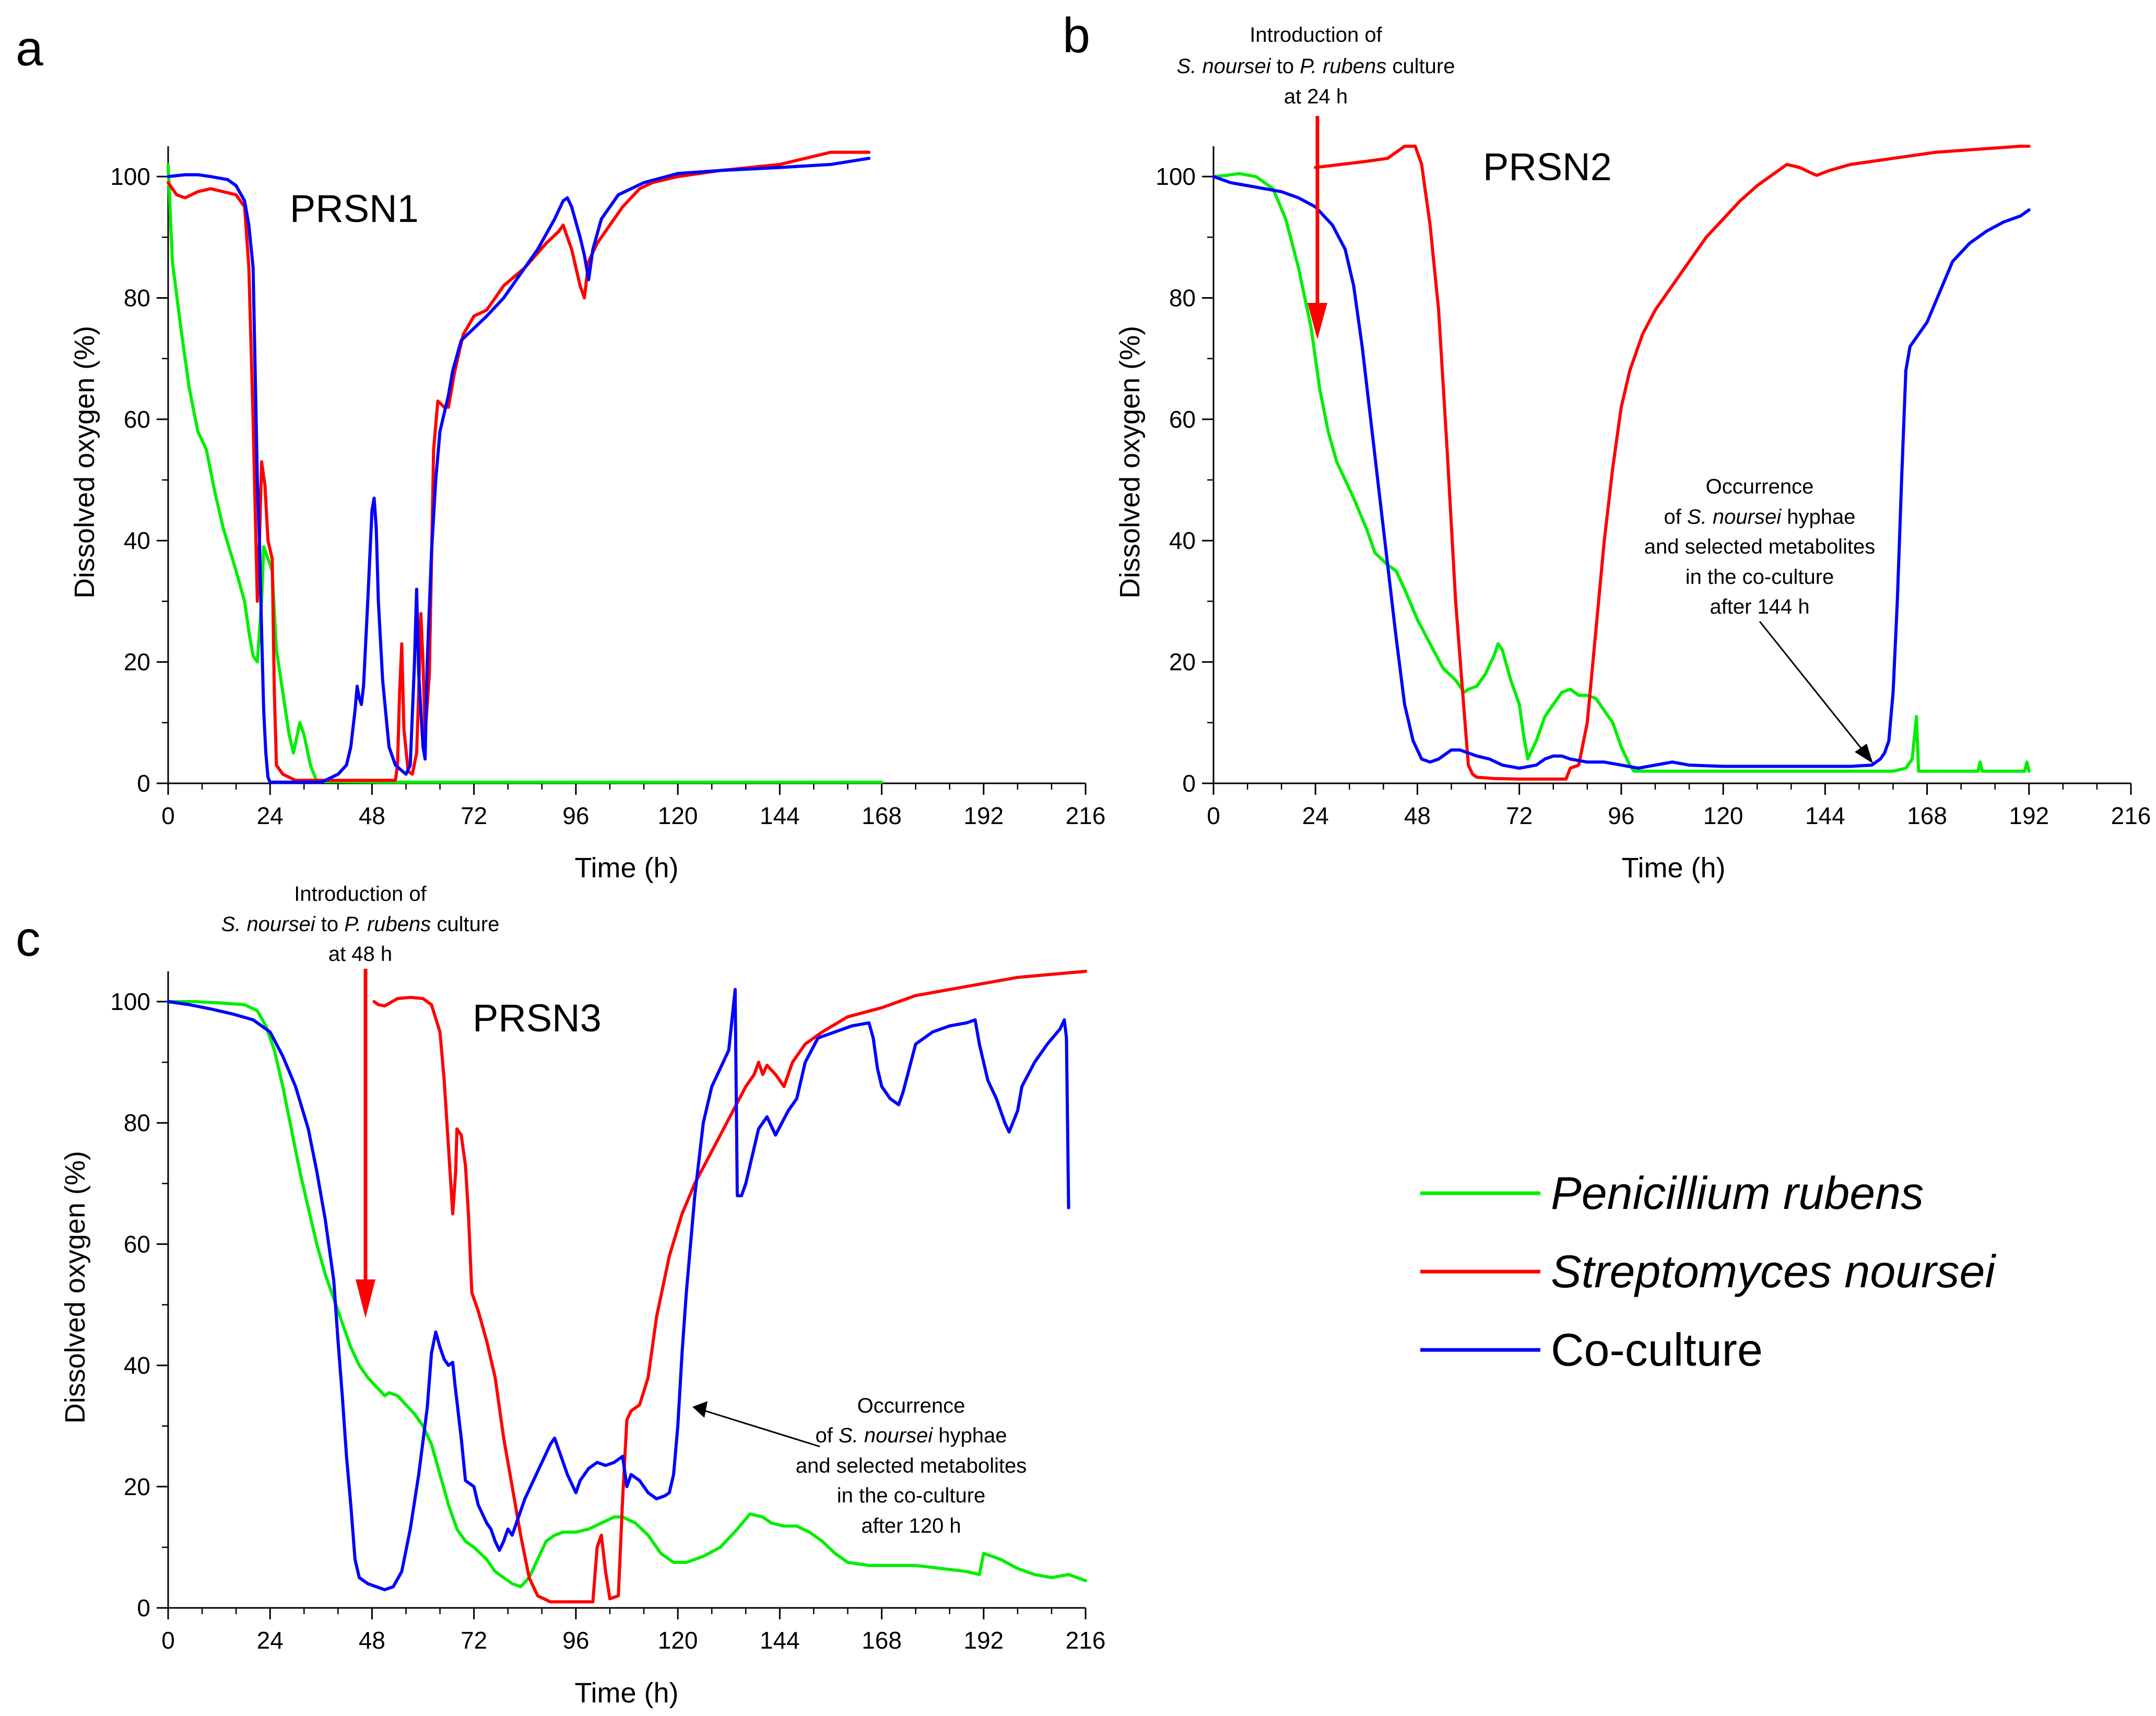 This screenshot has height=1716, width=2156. I want to click on legend-label-streptomyces: Streptomyces noursei, so click(1773, 1271).